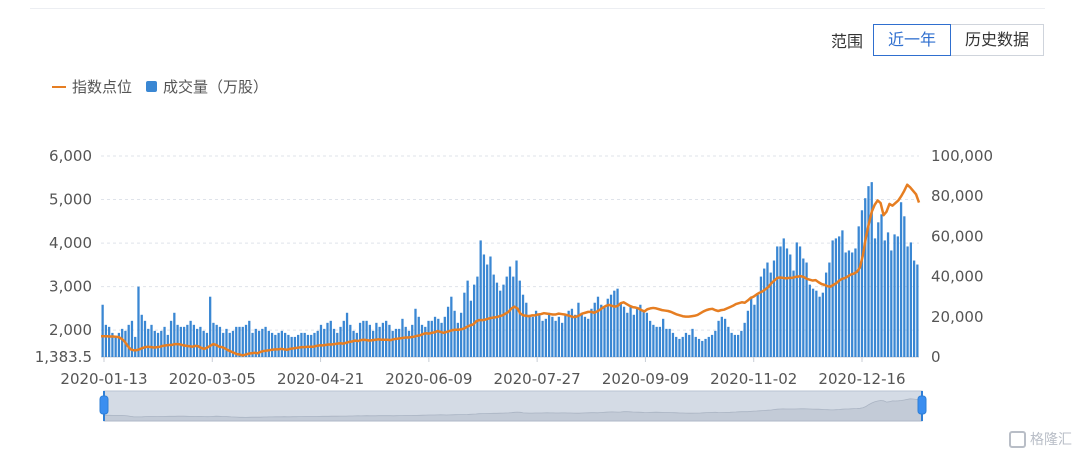 The image size is (1080, 455). I want to click on left-tick-label: 6,000, so click(70, 156).